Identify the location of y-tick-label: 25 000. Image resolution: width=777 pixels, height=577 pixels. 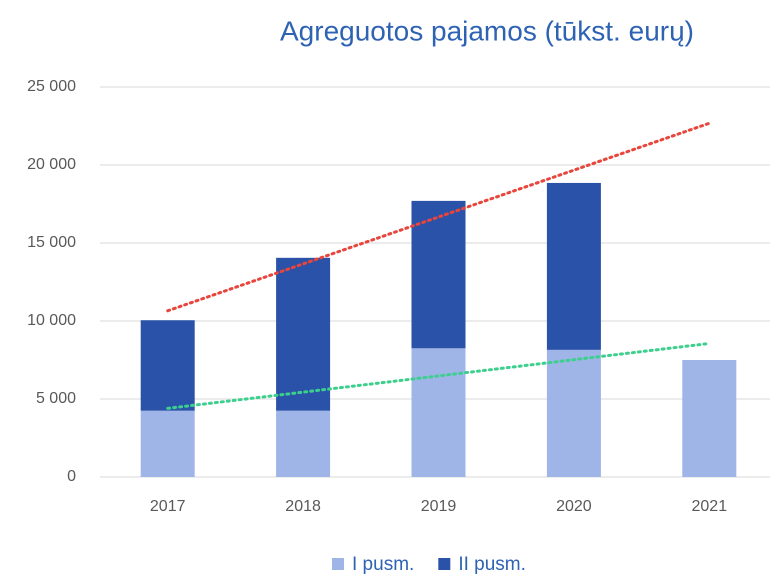
(51, 86).